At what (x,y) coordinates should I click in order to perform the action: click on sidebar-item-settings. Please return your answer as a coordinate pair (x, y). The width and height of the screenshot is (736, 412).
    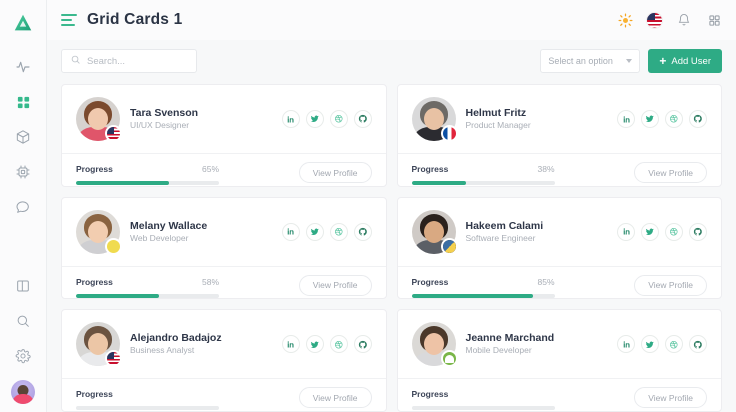
    Looking at the image, I should click on (23, 358).